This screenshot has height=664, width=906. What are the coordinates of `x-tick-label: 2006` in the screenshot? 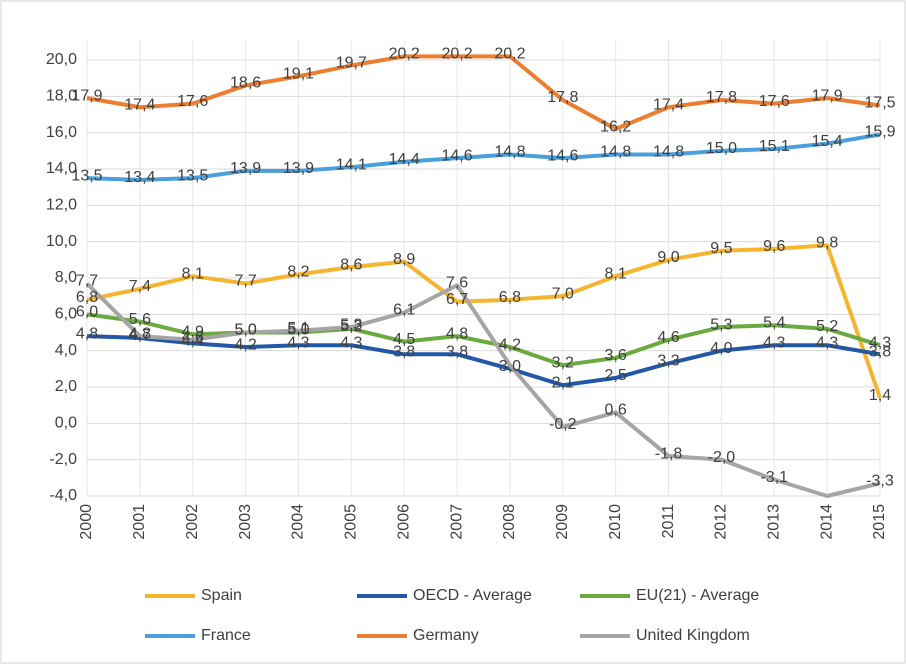 It's located at (403, 522).